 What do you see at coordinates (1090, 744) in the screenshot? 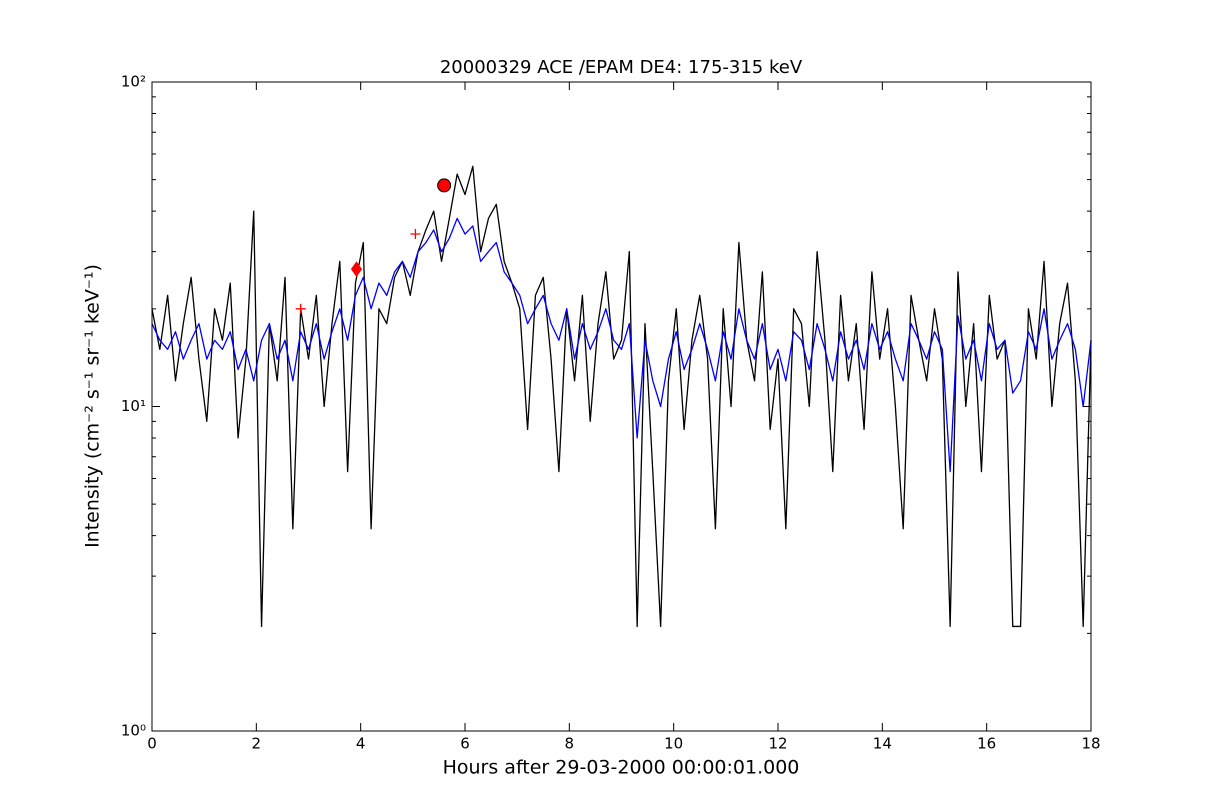
I see `x-tick-label: 18` at bounding box center [1090, 744].